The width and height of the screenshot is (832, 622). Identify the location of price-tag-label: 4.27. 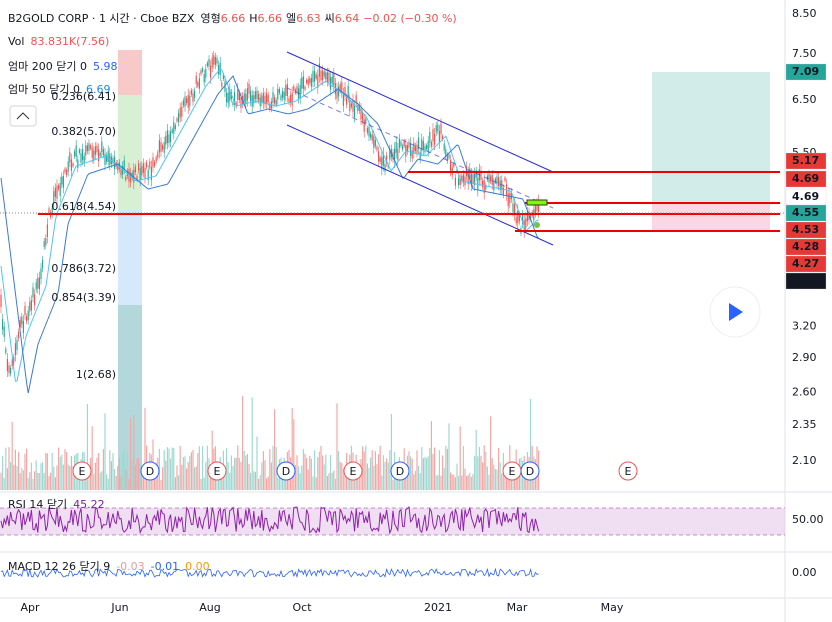
(805, 263).